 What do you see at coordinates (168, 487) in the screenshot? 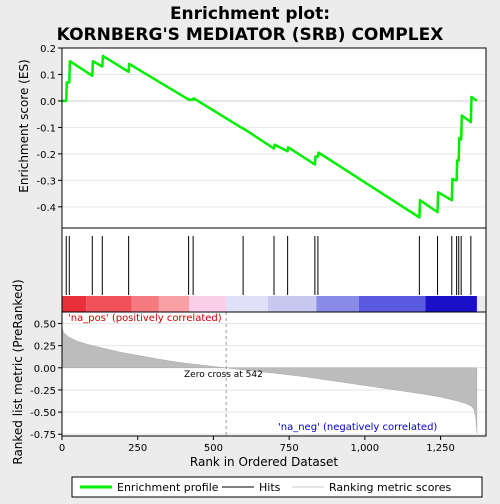
I see `legend-enrichment-label: Enrichment profile` at bounding box center [168, 487].